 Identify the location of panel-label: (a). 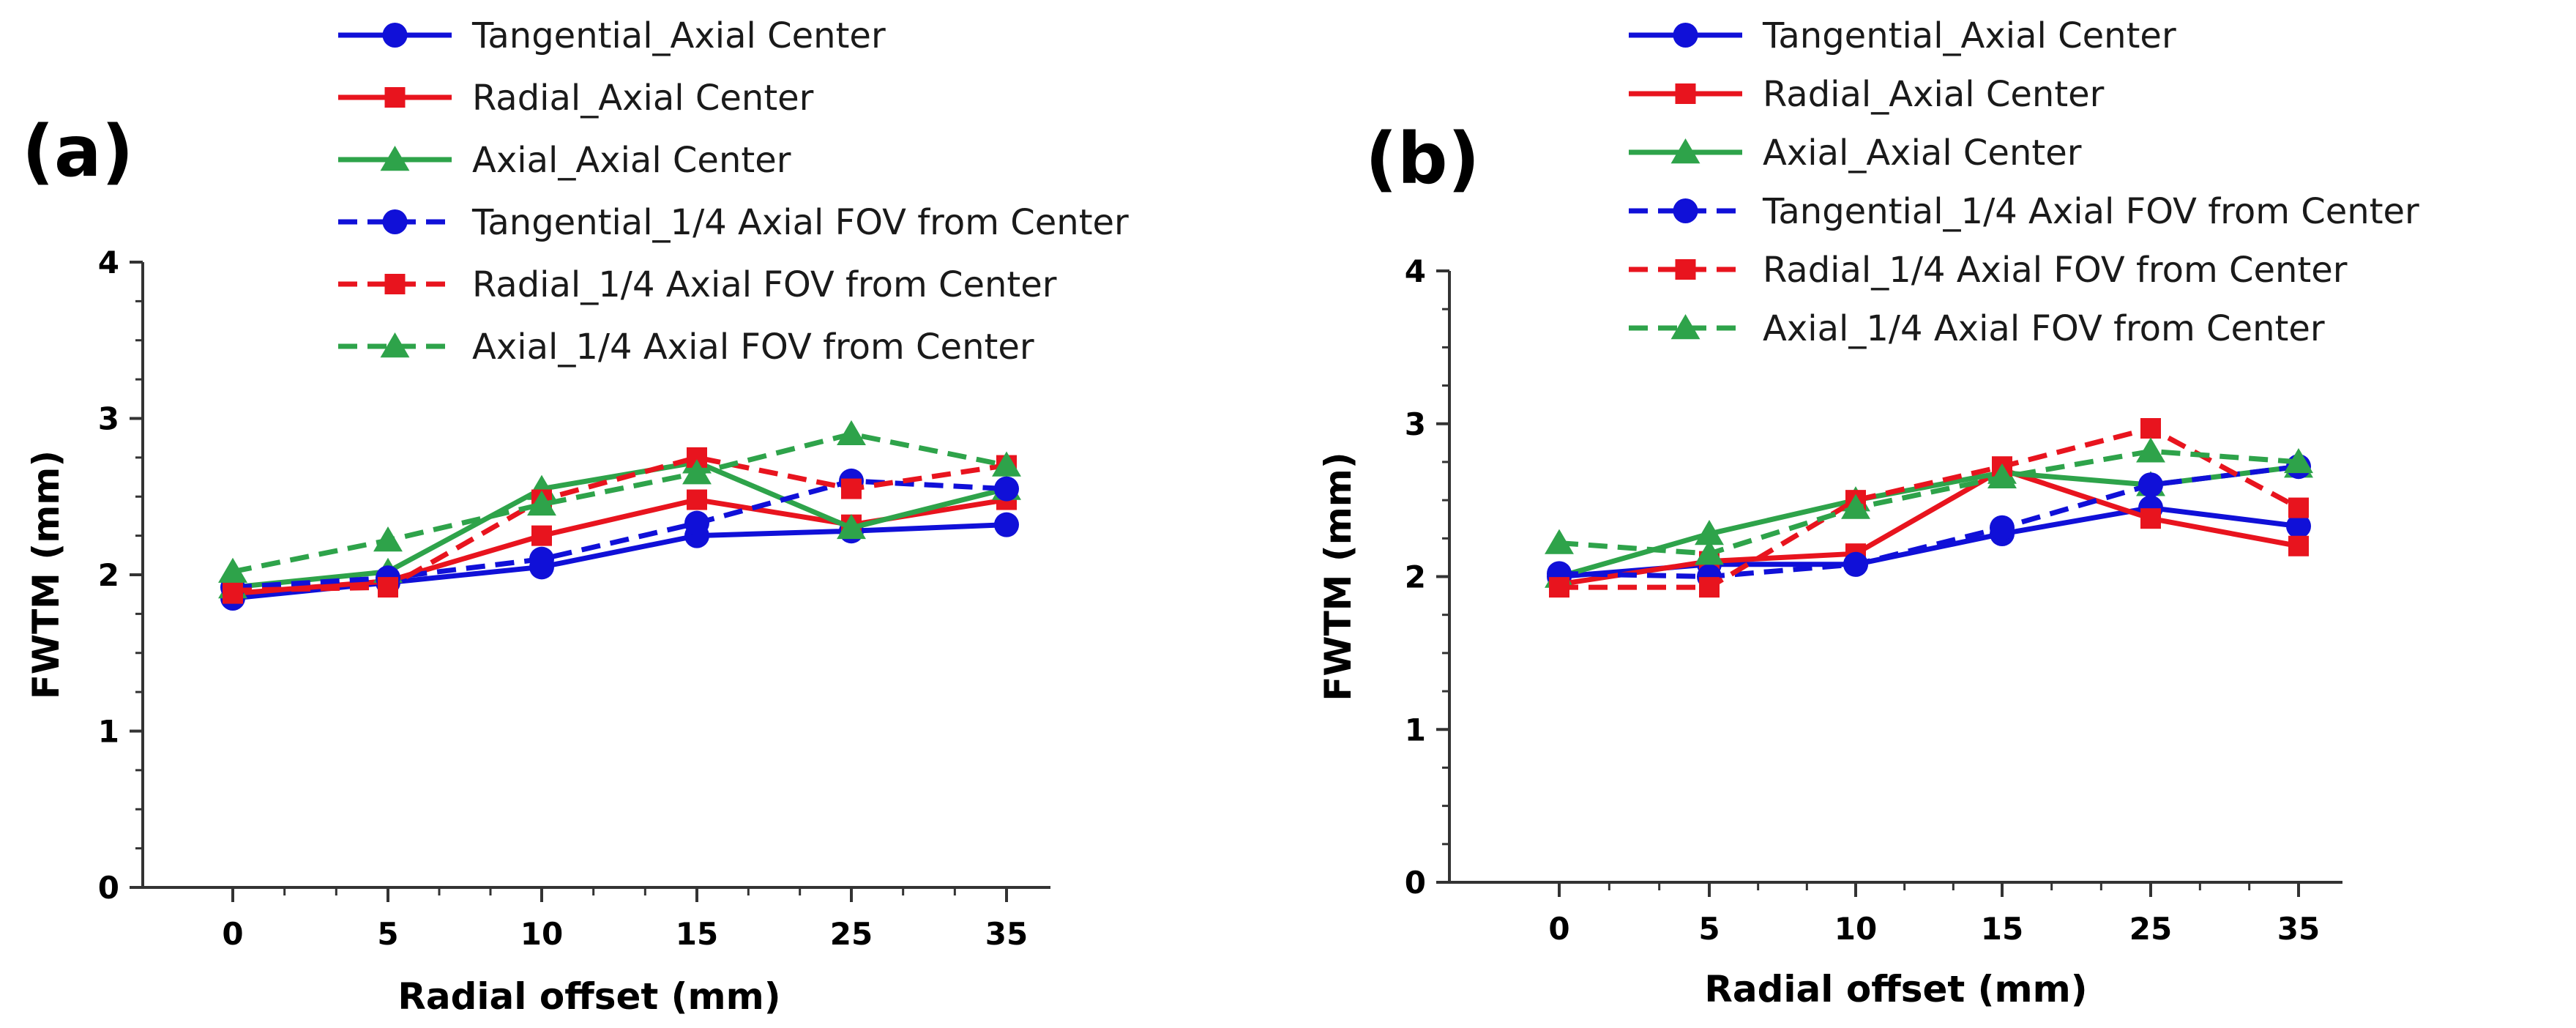
(78, 152).